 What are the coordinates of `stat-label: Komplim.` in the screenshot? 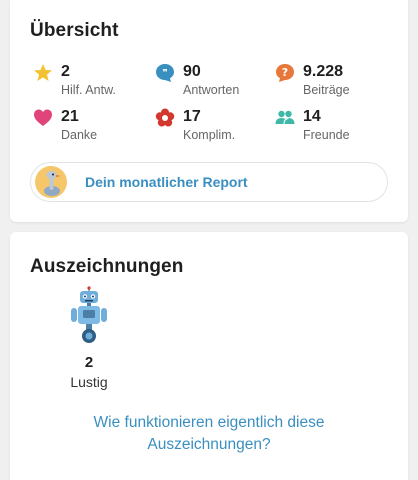 It's located at (209, 135).